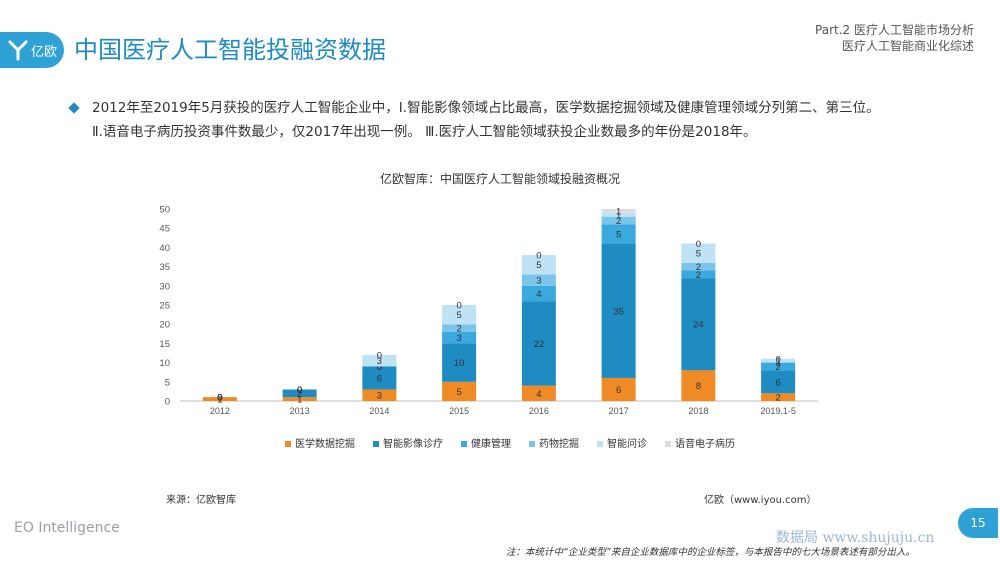  Describe the element at coordinates (164, 344) in the screenshot. I see `y-tick-label: 15` at that location.